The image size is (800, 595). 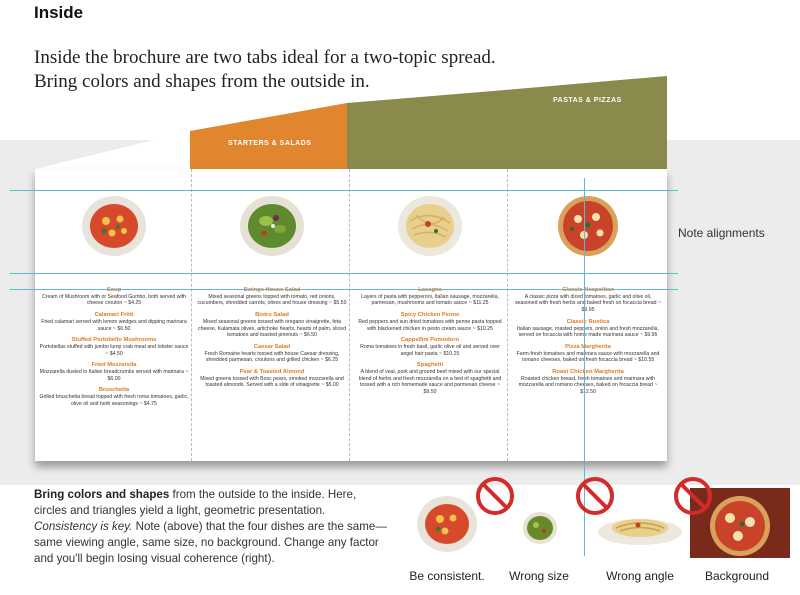 I want to click on menu-item-title: Roast Chicken Margherita, so click(x=588, y=372).